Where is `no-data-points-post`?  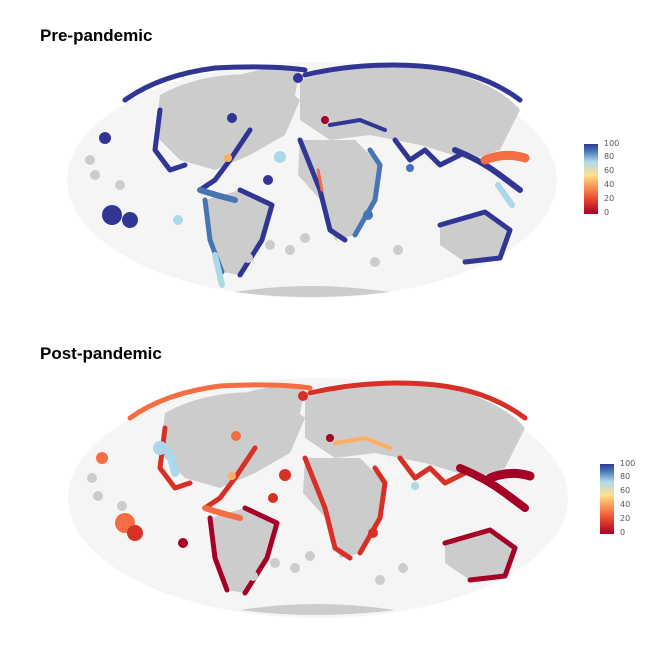
no-data-points-post is located at coordinates (247, 529).